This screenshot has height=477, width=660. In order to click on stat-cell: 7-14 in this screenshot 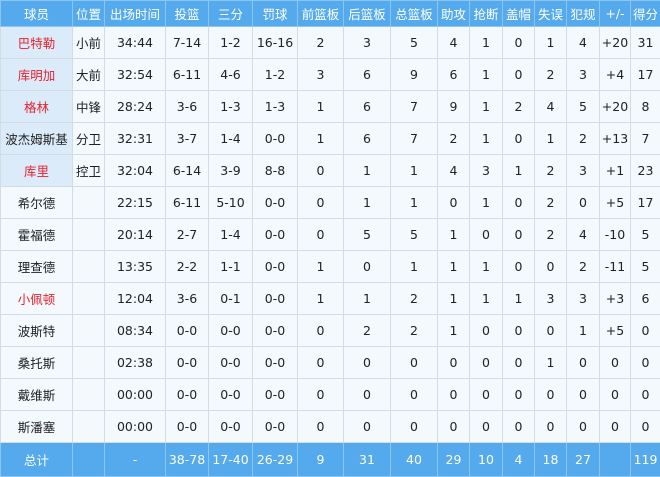, I will do `click(187, 43)`.